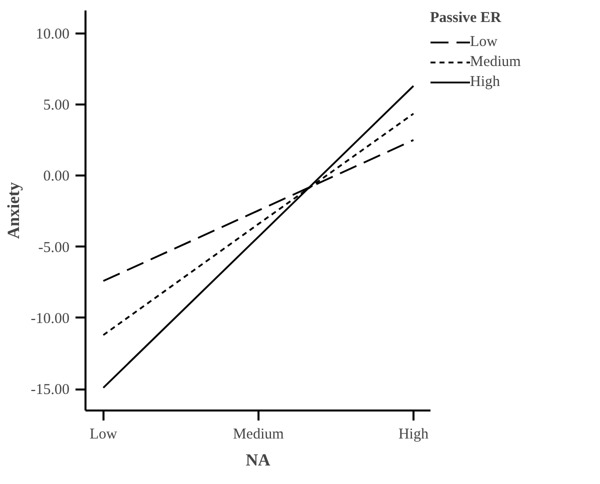 The width and height of the screenshot is (600, 484). I want to click on y-tick-label: 0.00, so click(56, 176).